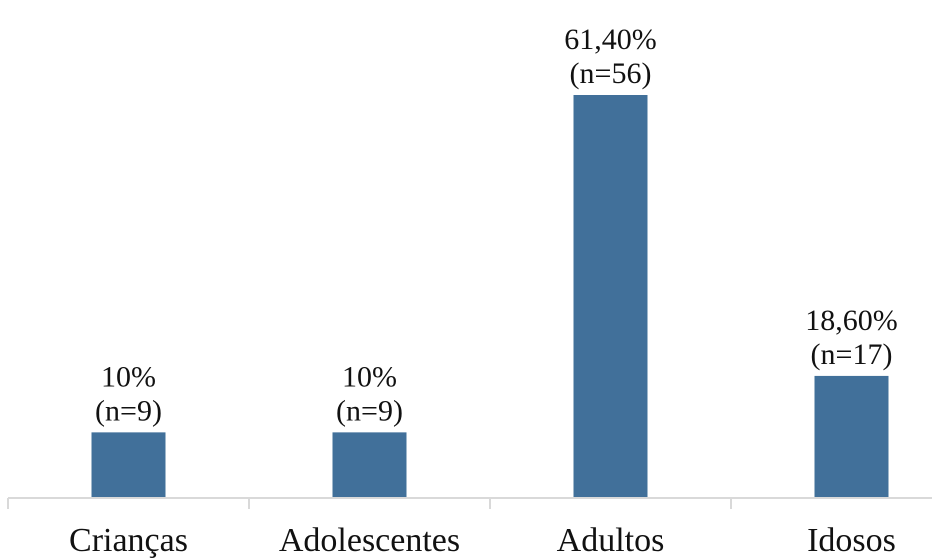  I want to click on data-label-count-1: (n=9), so click(369, 410).